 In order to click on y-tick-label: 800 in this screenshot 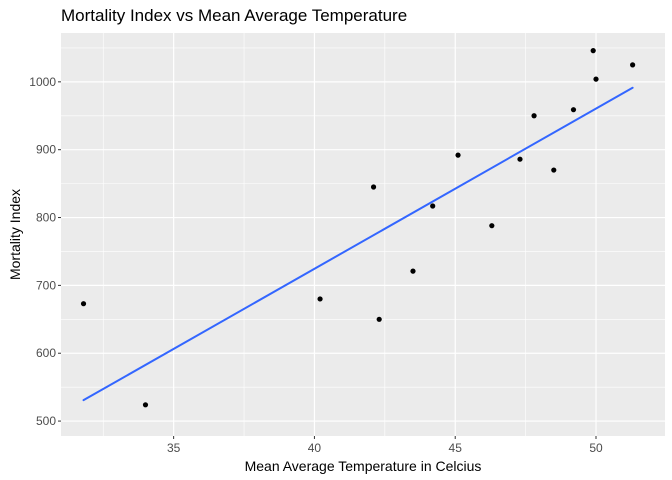, I will do `click(46, 218)`.